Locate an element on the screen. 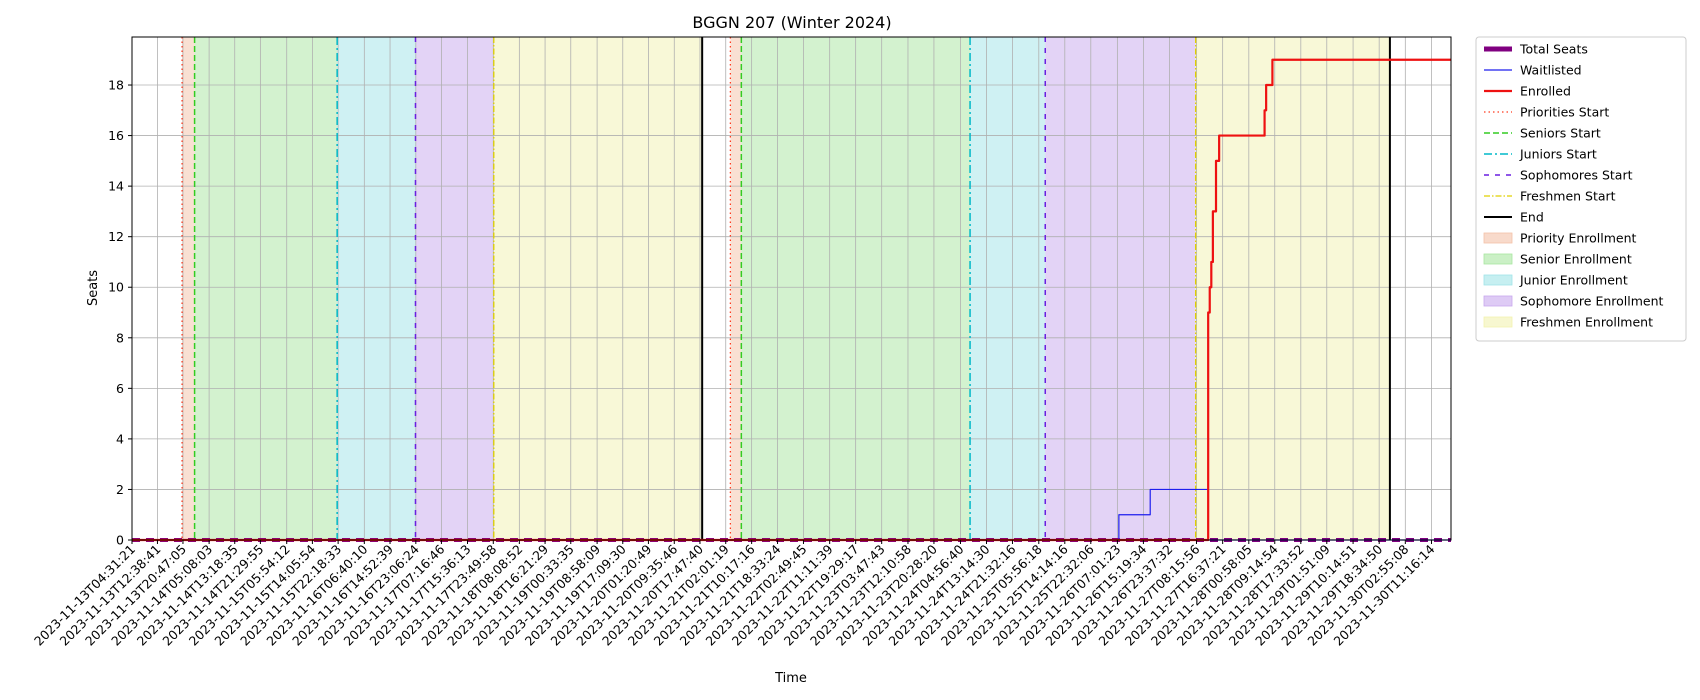 The height and width of the screenshot is (700, 1700). y-tick-label: 18 is located at coordinates (116, 85).